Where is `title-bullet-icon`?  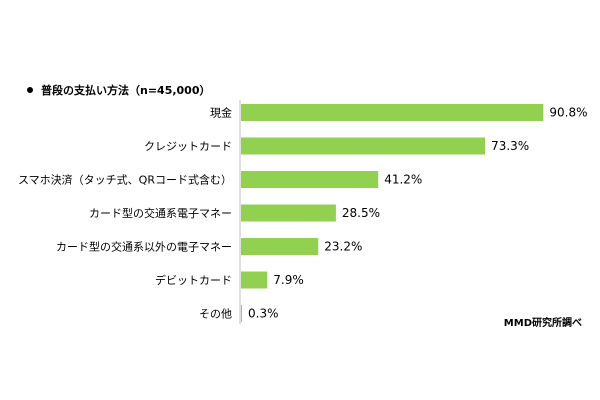 title-bullet-icon is located at coordinates (30, 90).